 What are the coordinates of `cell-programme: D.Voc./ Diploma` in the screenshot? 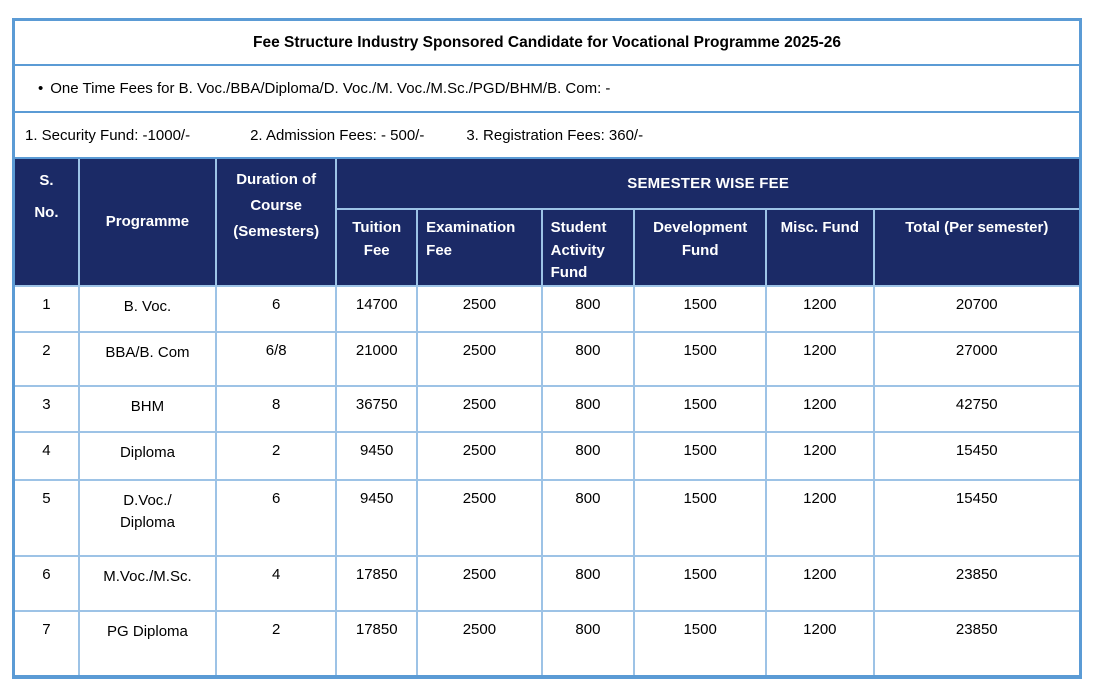 It's located at (147, 517).